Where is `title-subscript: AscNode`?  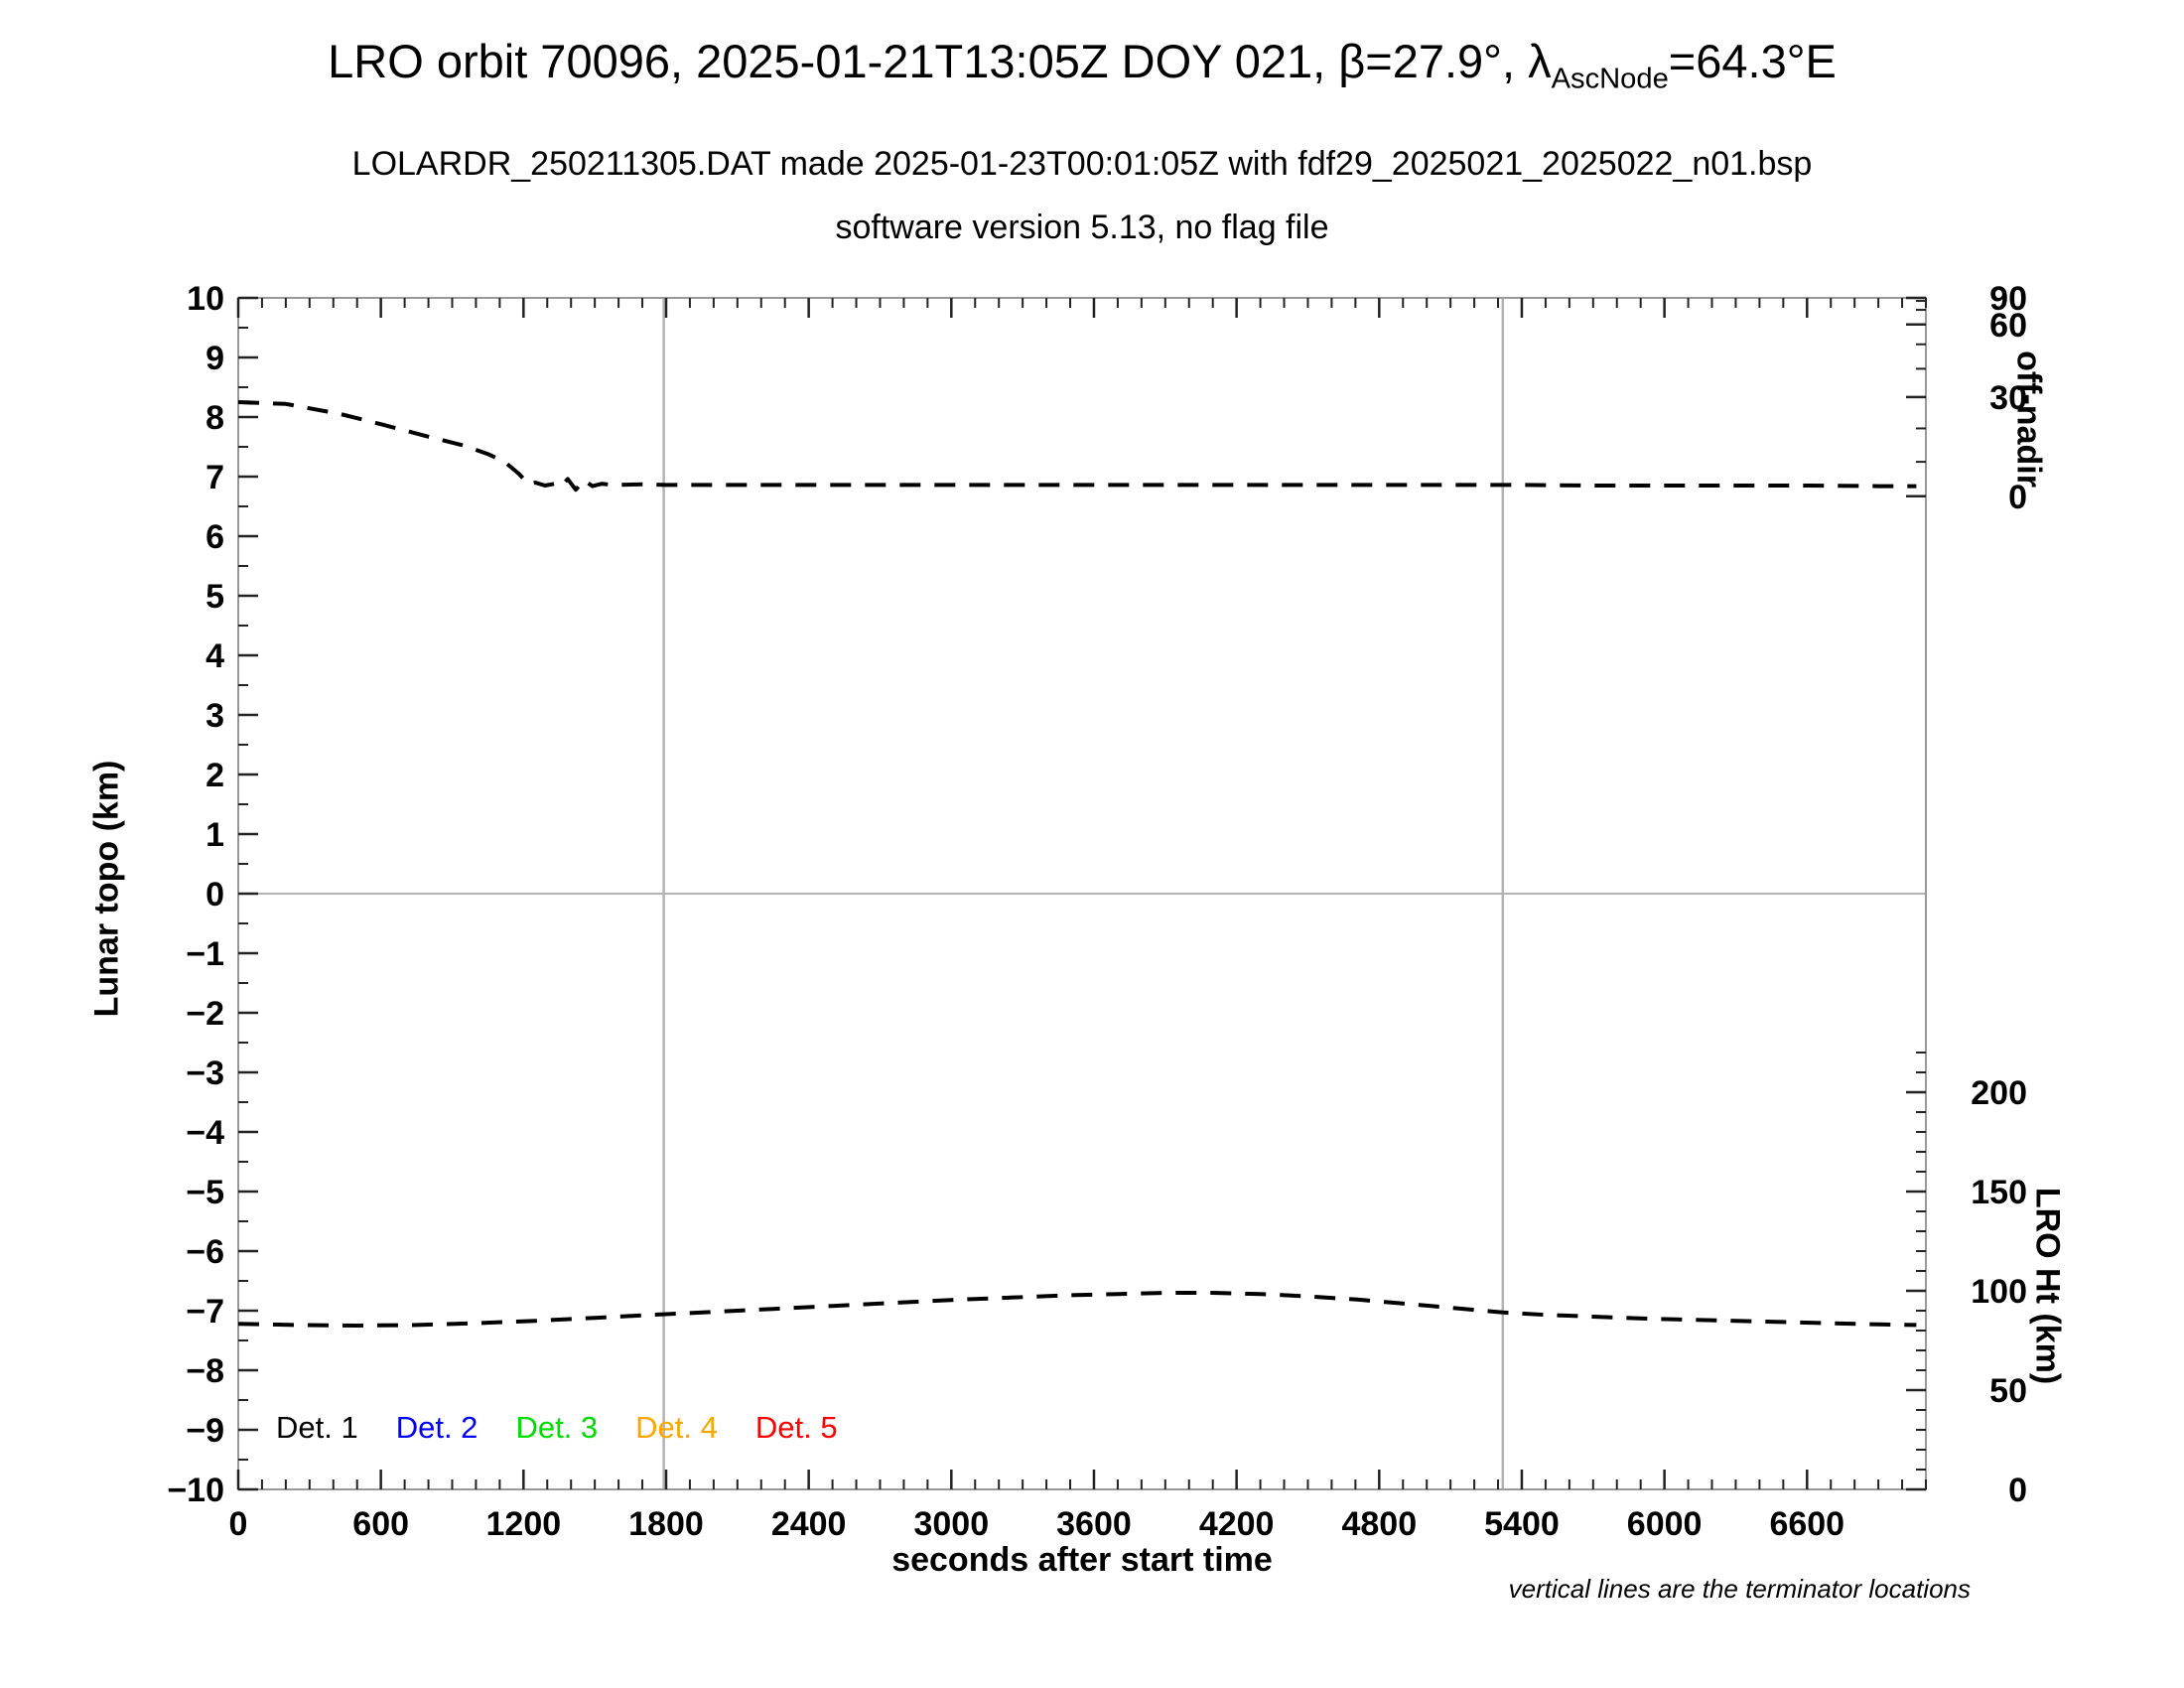
title-subscript: AscNode is located at coordinates (1610, 79).